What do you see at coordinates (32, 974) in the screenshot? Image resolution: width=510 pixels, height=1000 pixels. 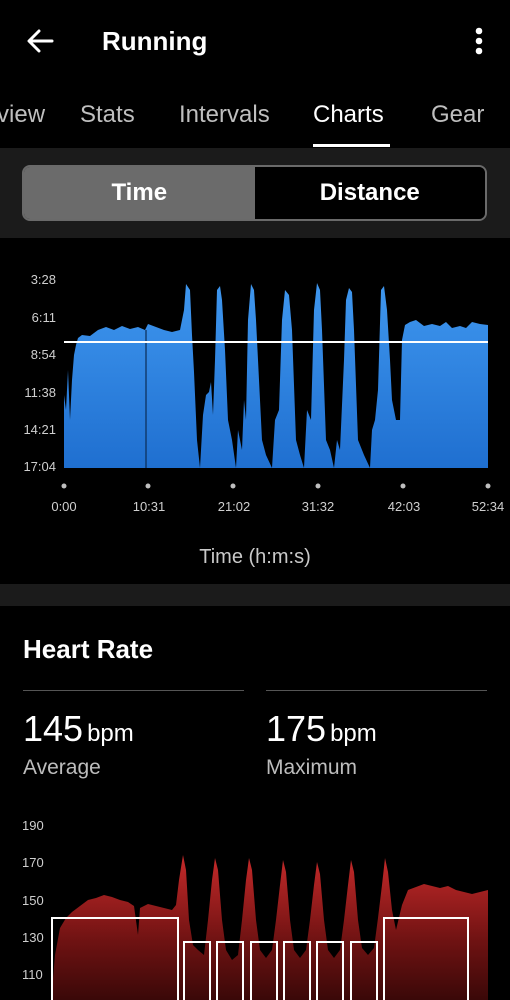 I see `hr-y-tick: 110` at bounding box center [32, 974].